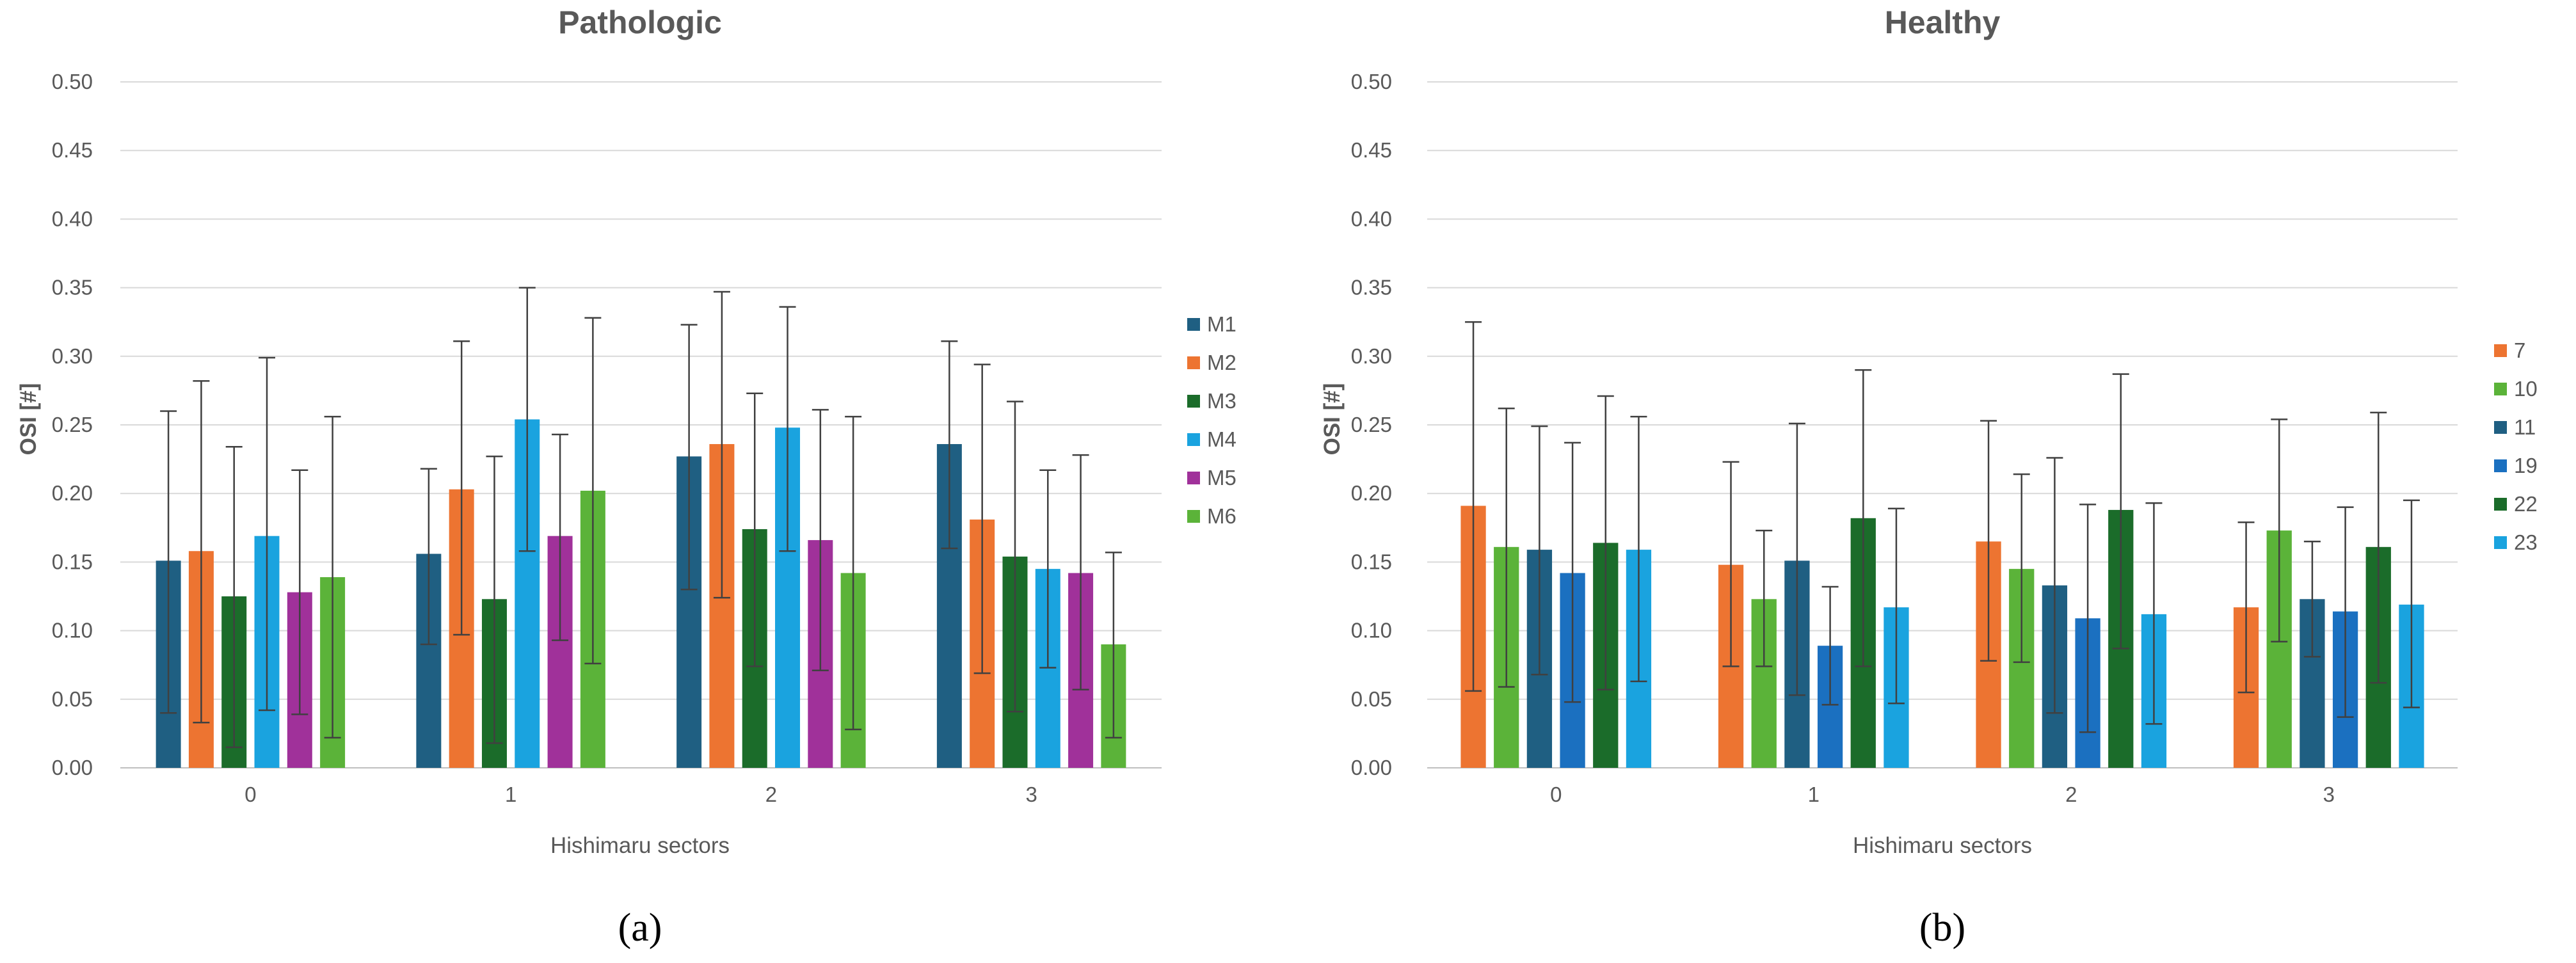  What do you see at coordinates (2526, 389) in the screenshot?
I see `legend-label: 10` at bounding box center [2526, 389].